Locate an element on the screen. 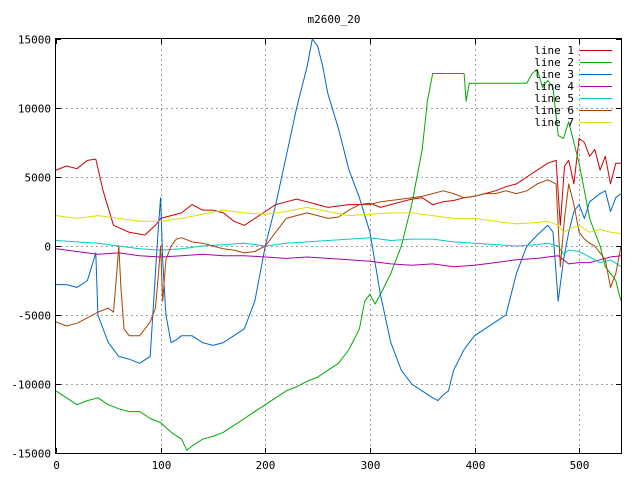 Image resolution: width=640 pixels, height=480 pixels. x-tick-label: 400 is located at coordinates (476, 465).